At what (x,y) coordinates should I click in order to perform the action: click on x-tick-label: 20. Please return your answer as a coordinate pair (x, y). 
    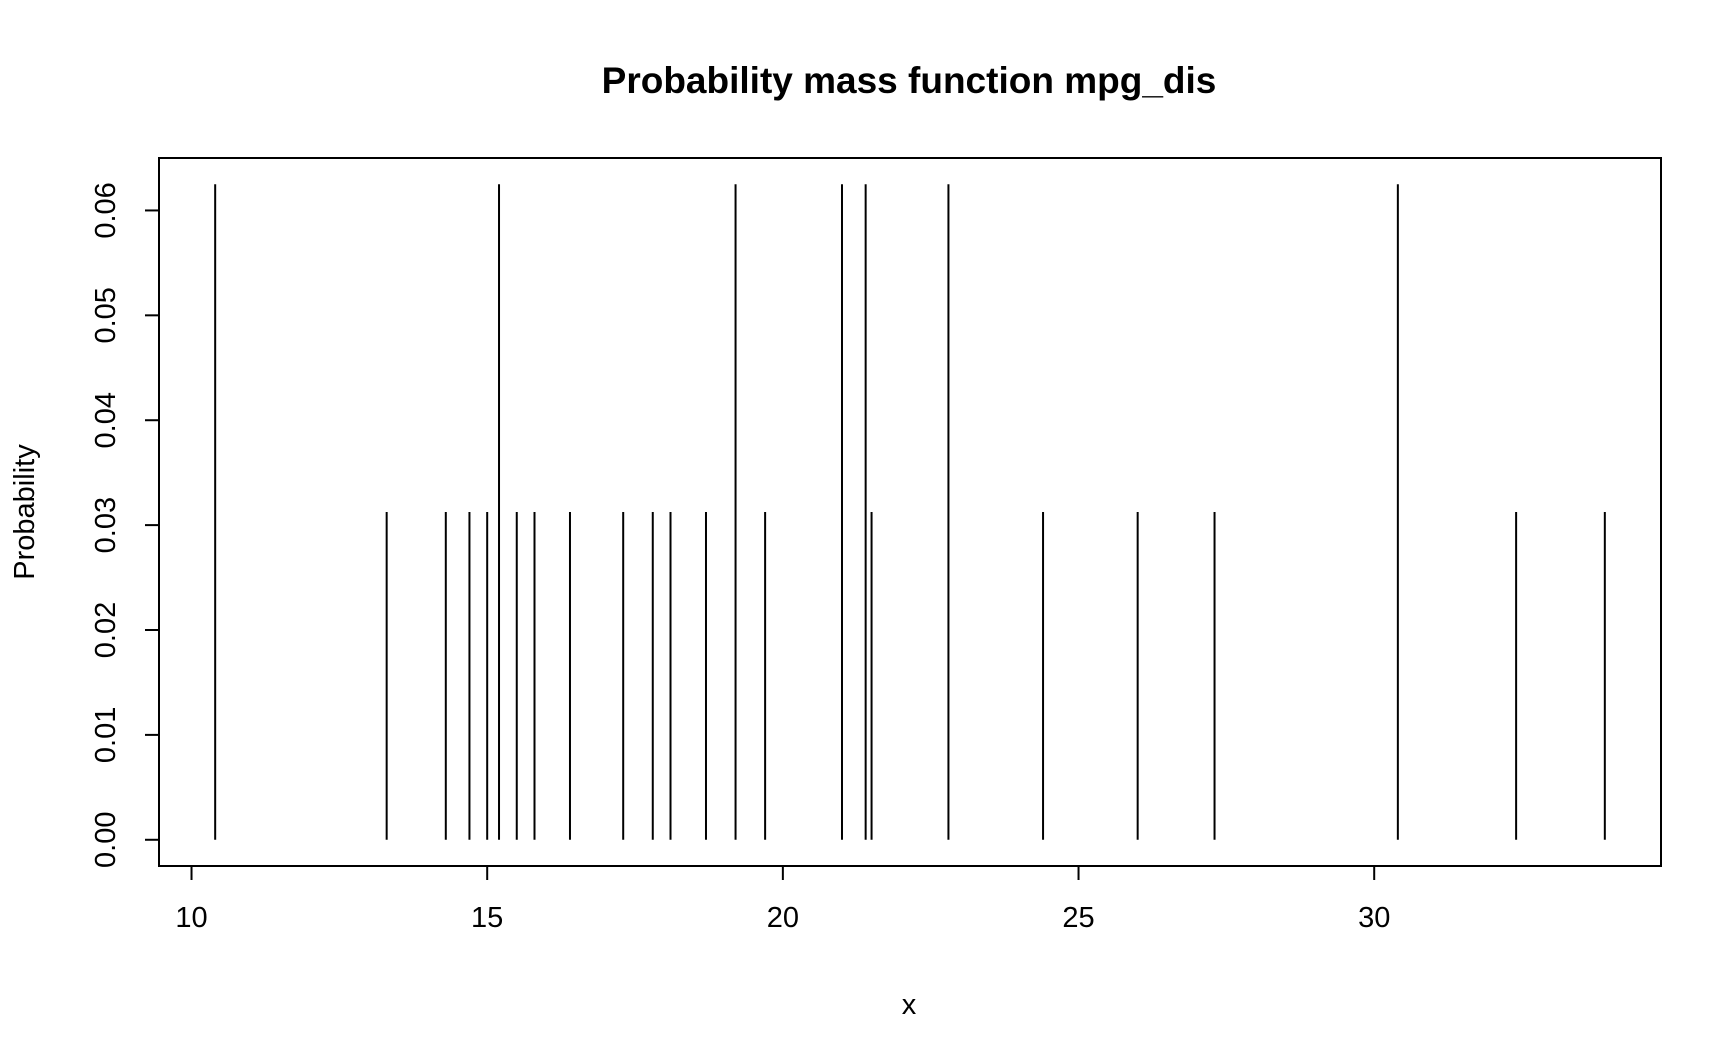
    Looking at the image, I should click on (783, 918).